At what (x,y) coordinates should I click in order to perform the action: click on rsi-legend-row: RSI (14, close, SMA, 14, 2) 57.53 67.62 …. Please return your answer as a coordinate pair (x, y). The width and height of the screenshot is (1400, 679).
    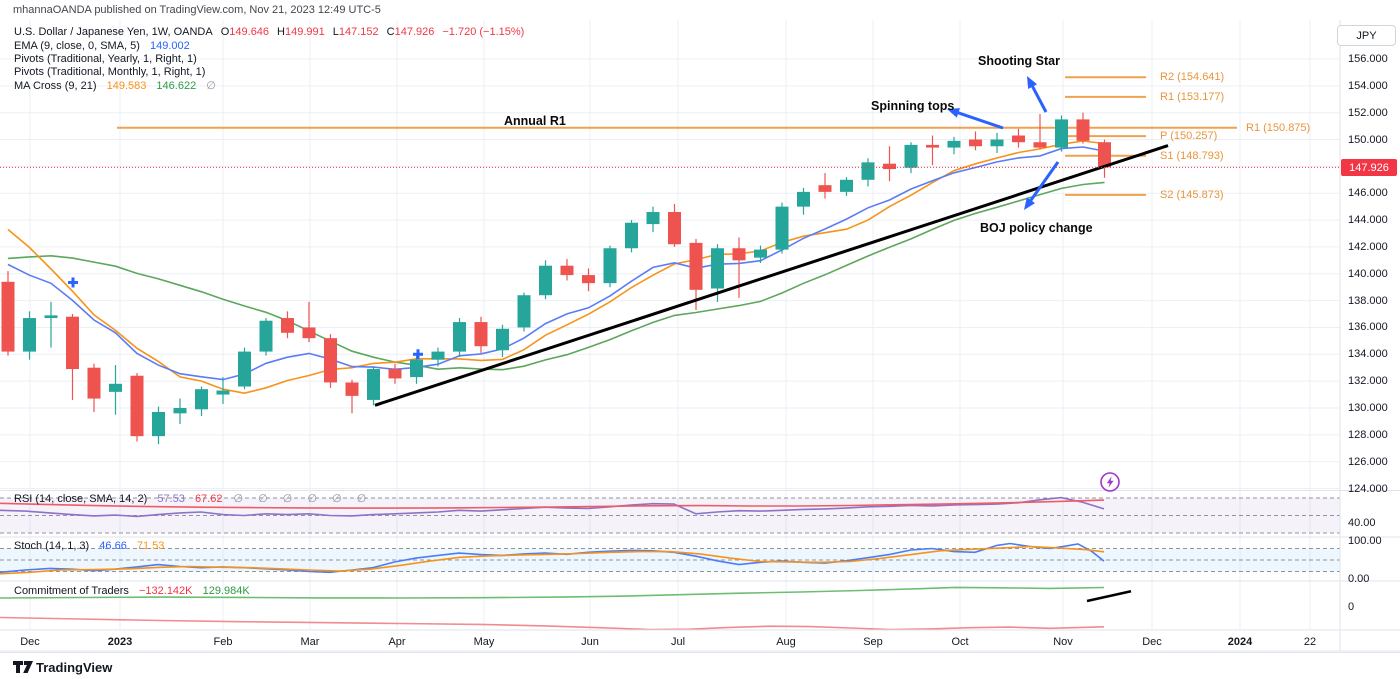
    Looking at the image, I should click on (193, 498).